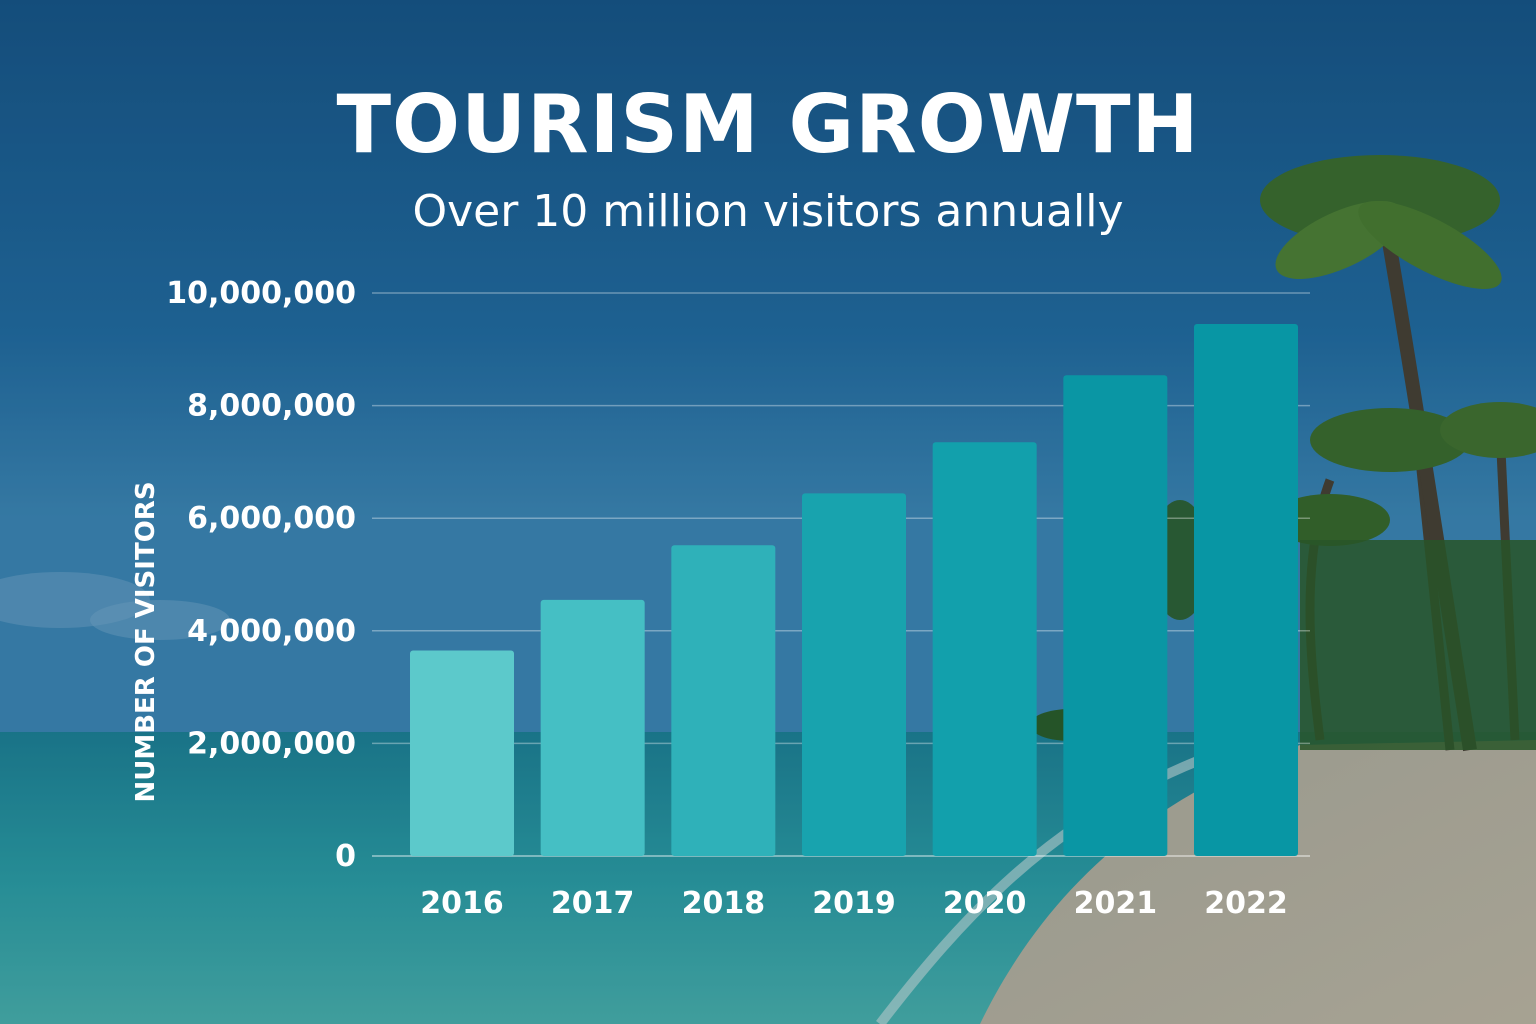 The image size is (1536, 1024). What do you see at coordinates (768, 124) in the screenshot?
I see `chart-title: TOURISM GROWTH` at bounding box center [768, 124].